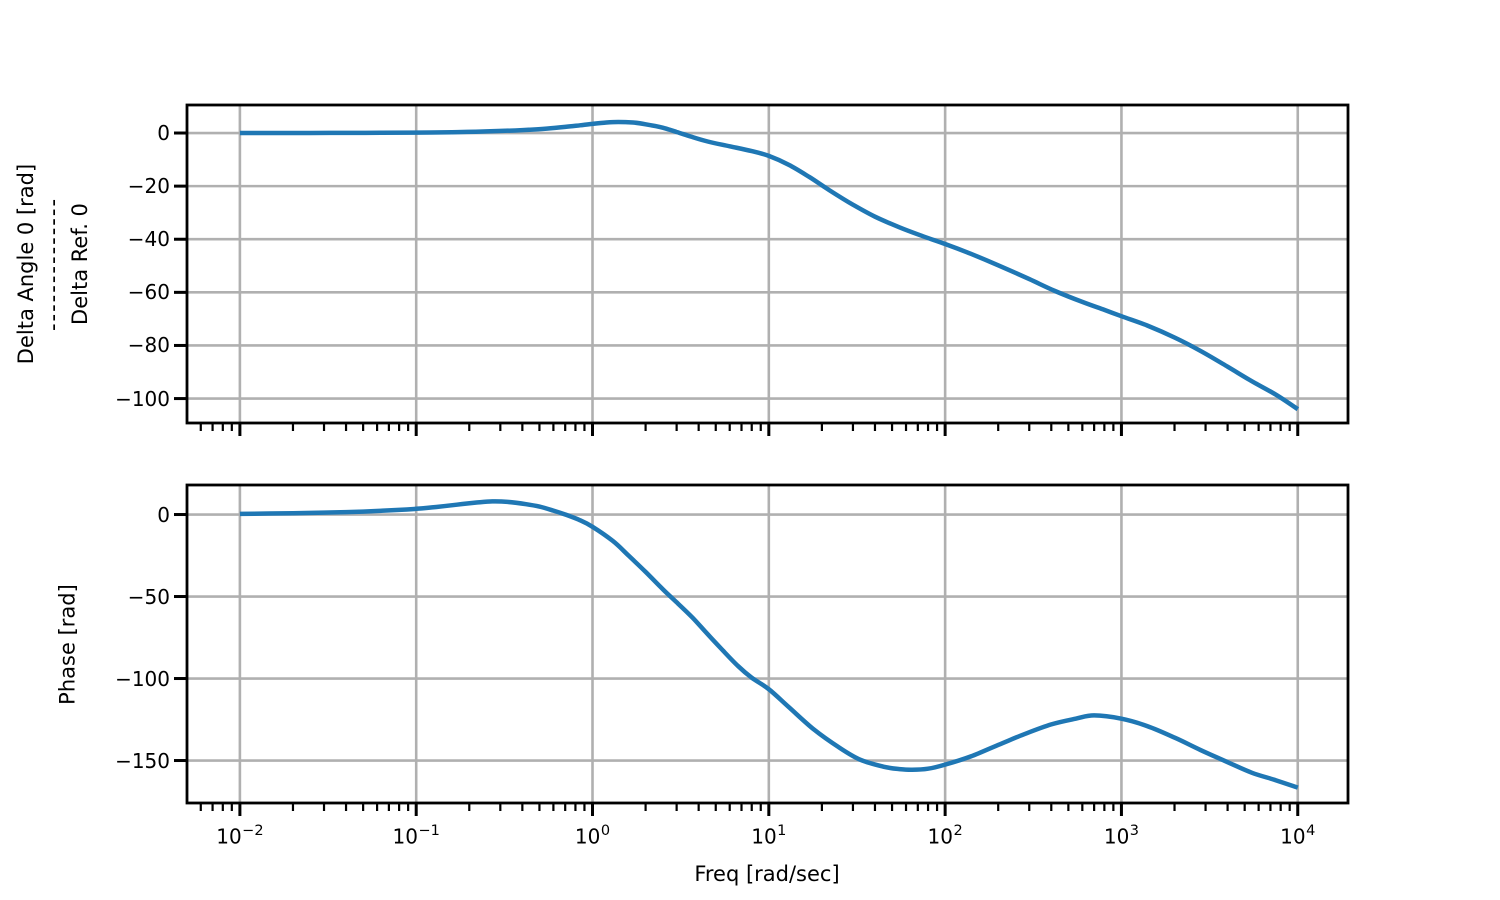 Image resolution: width=1500 pixels, height=900 pixels. I want to click on y-tick-label: −50, so click(148, 596).